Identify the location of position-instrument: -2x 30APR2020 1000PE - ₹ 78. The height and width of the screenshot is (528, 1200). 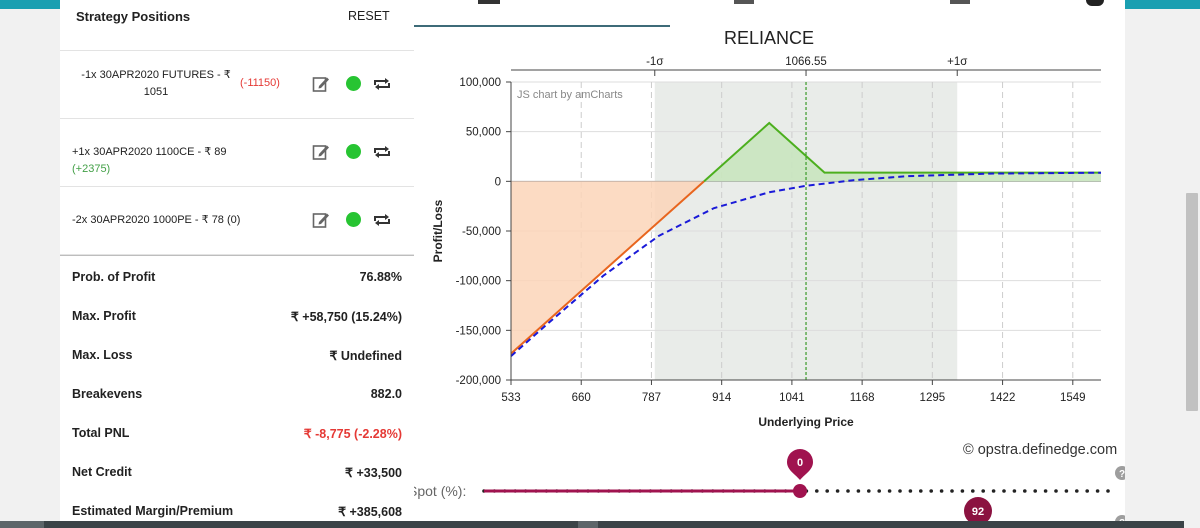
(148, 220).